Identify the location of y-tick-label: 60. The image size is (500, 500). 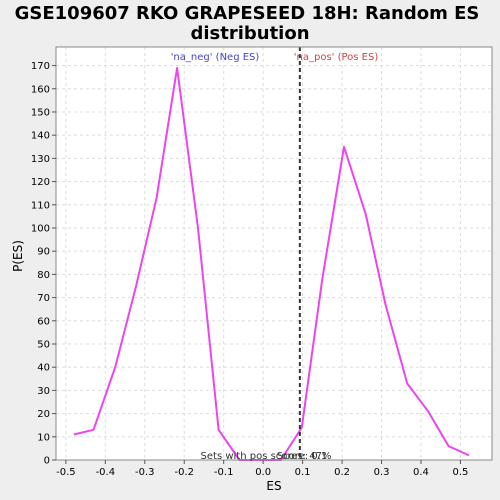
(43, 321).